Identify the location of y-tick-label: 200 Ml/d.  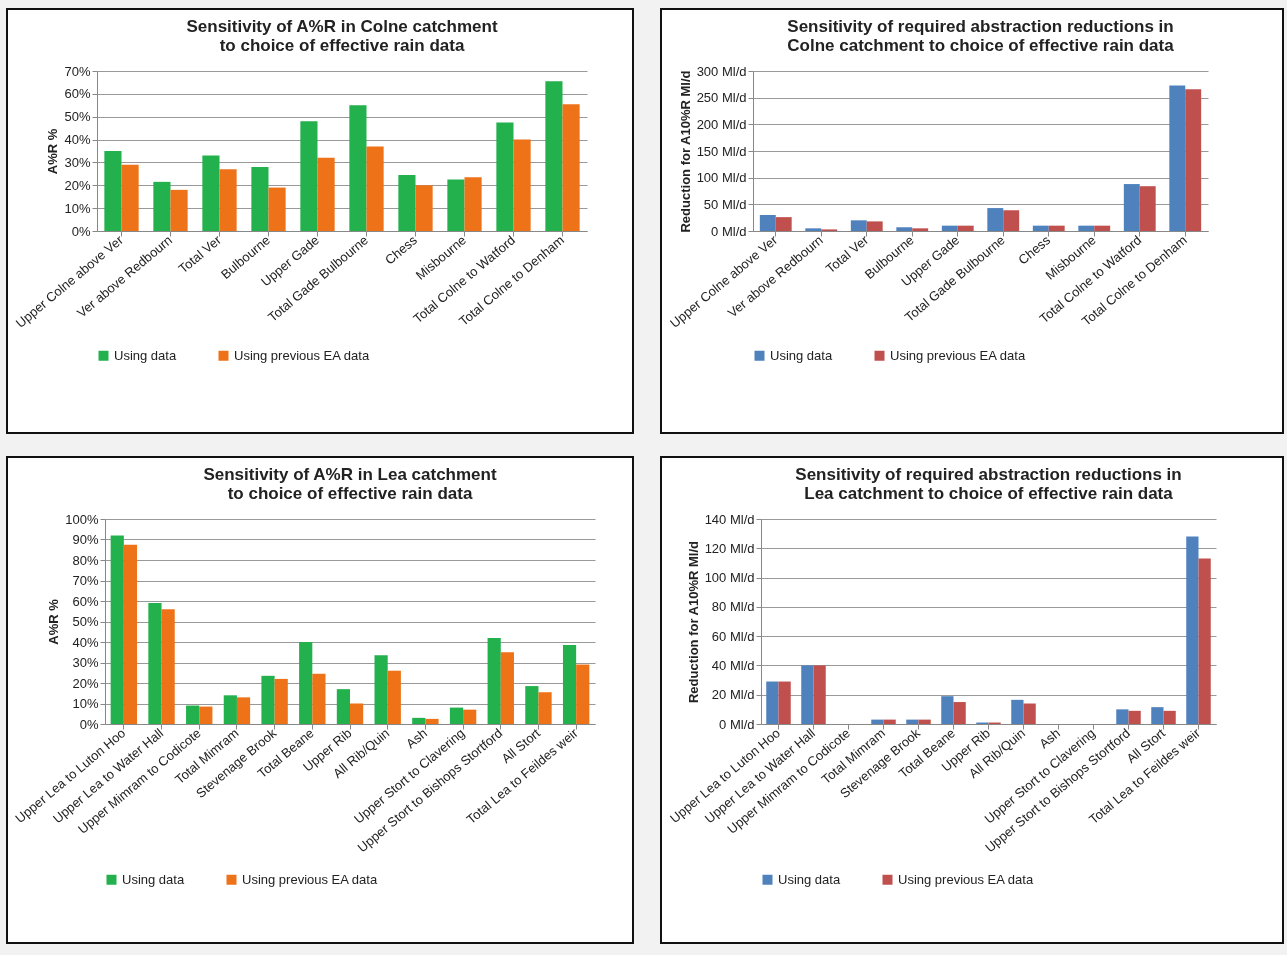
(721, 124).